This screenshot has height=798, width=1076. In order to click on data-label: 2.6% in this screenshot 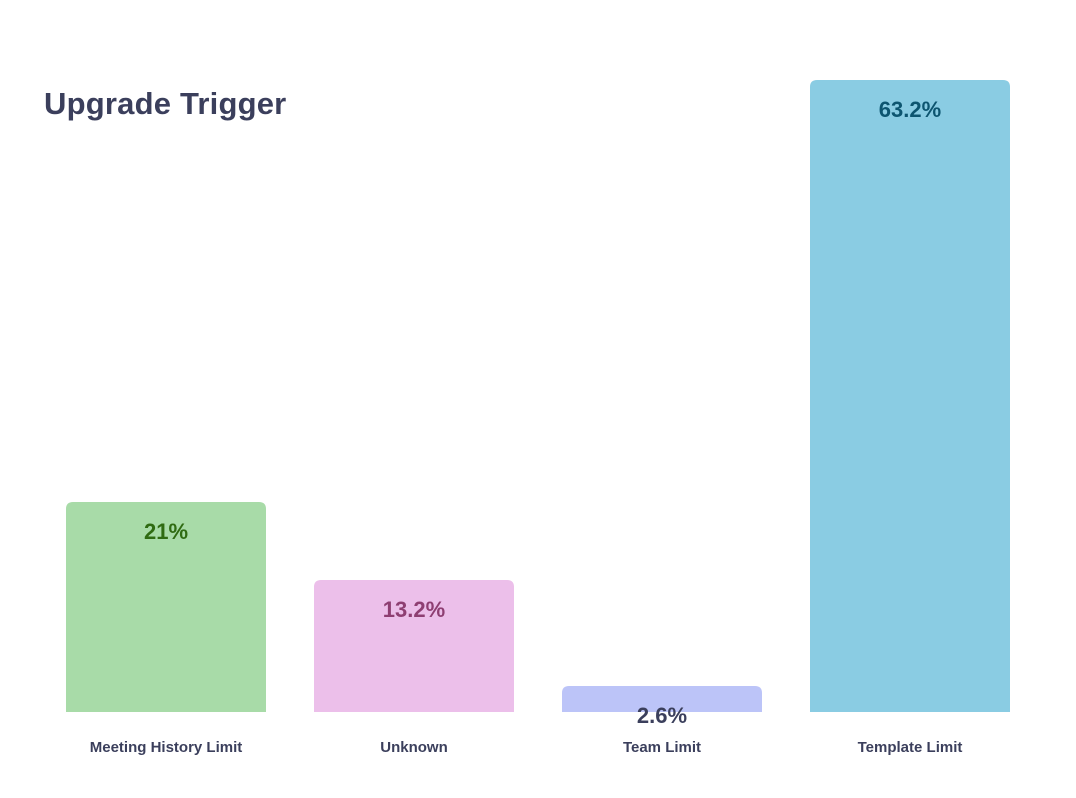, I will do `click(662, 715)`.